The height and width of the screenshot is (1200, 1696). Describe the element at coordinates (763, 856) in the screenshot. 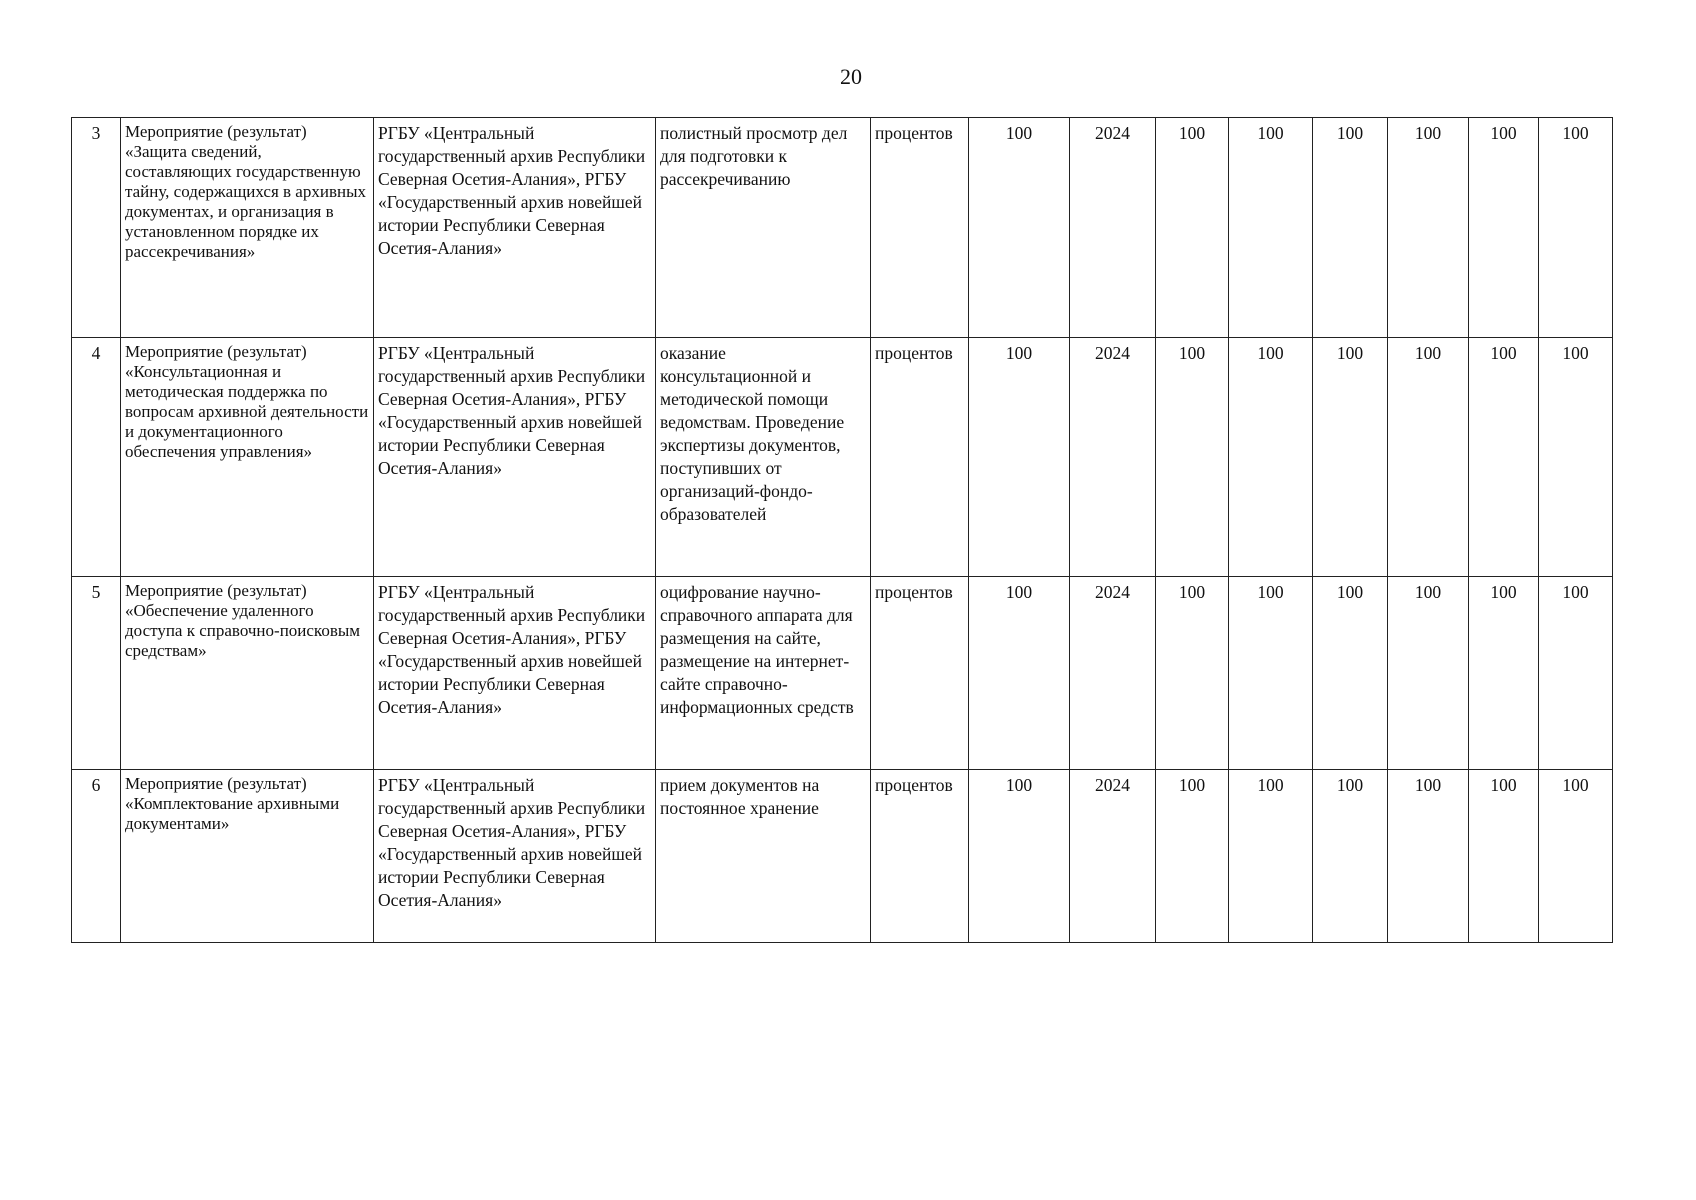

I see `note: прием документов на постоянное хранение` at that location.